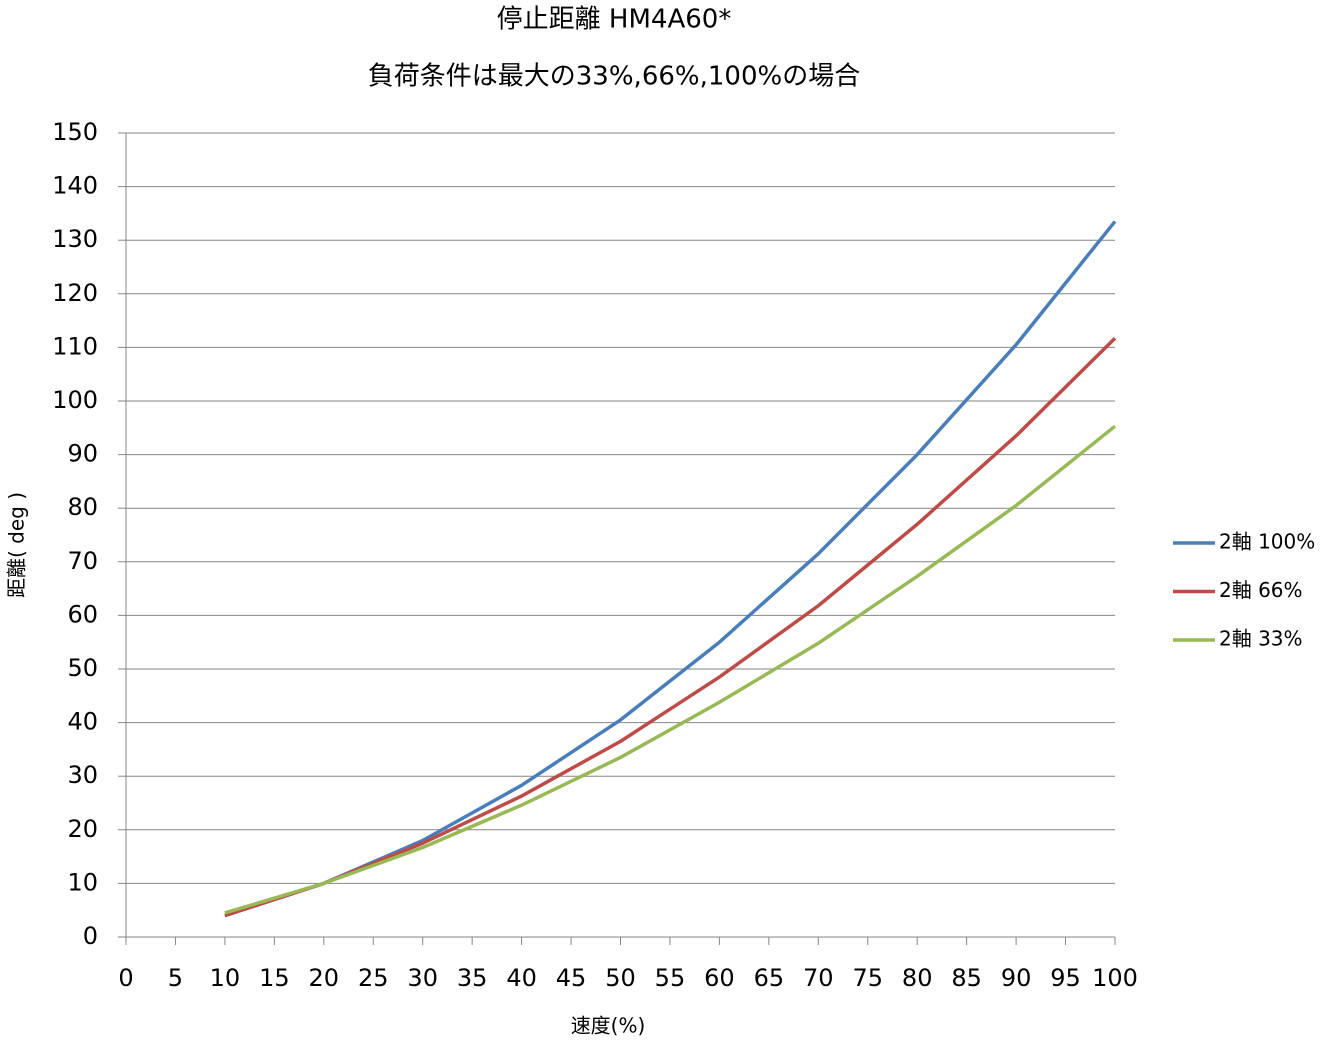  What do you see at coordinates (1267, 542) in the screenshot?
I see `legend-label: 2軸 100%` at bounding box center [1267, 542].